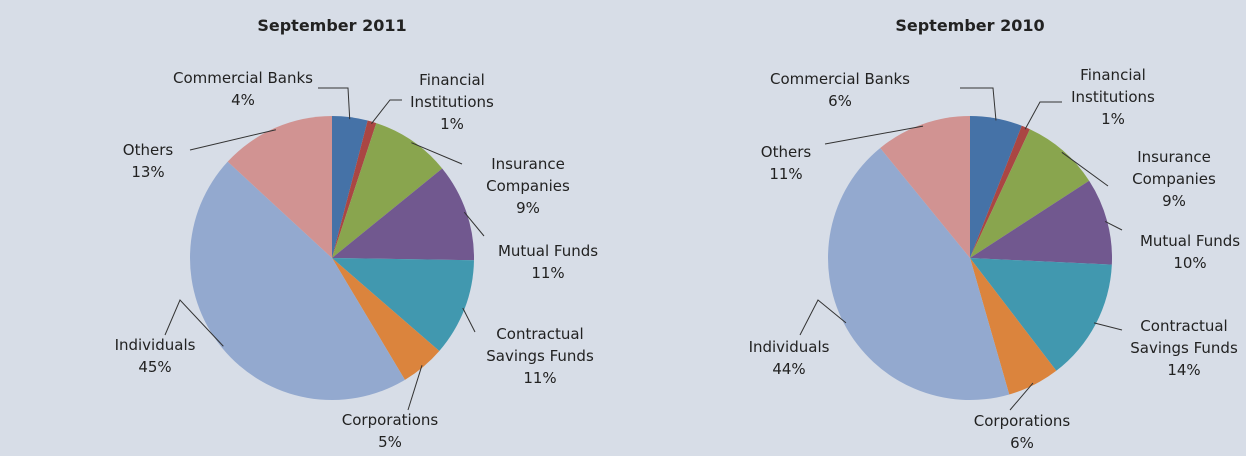 This screenshot has height=456, width=1246. What do you see at coordinates (154, 367) in the screenshot?
I see `value-label: 45%` at bounding box center [154, 367].